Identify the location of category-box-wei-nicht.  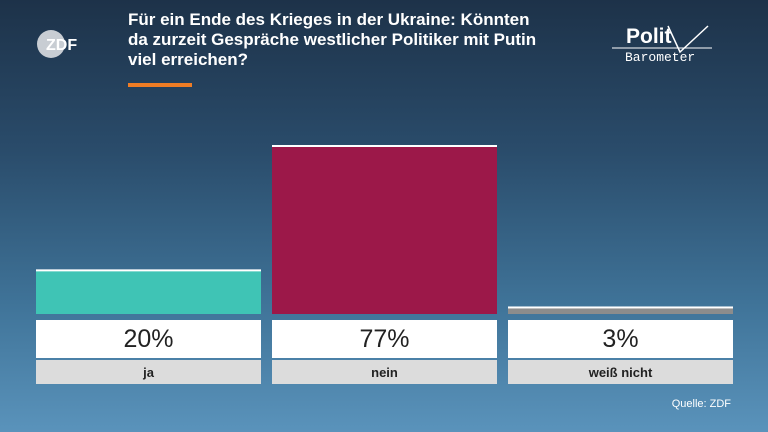
(620, 372).